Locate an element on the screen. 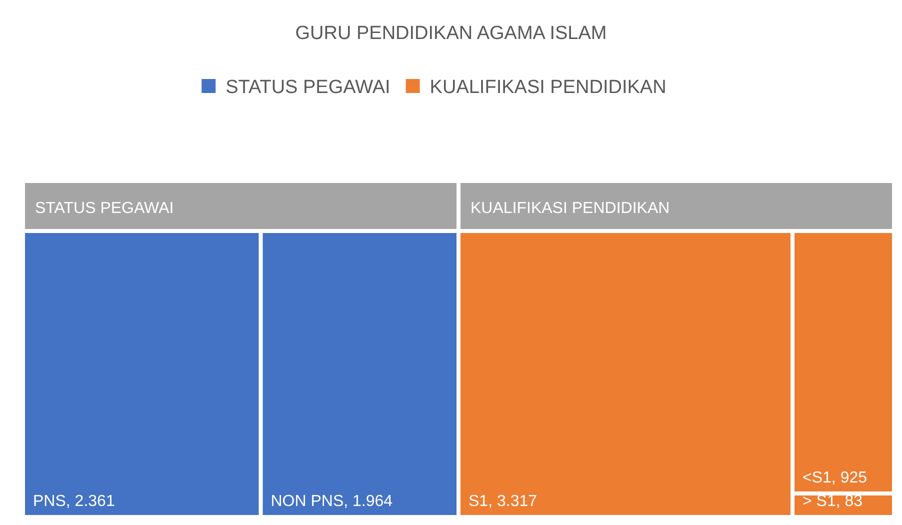 The image size is (902, 525). text: KUALIFIKASI PENDIDIKAN is located at coordinates (570, 208).